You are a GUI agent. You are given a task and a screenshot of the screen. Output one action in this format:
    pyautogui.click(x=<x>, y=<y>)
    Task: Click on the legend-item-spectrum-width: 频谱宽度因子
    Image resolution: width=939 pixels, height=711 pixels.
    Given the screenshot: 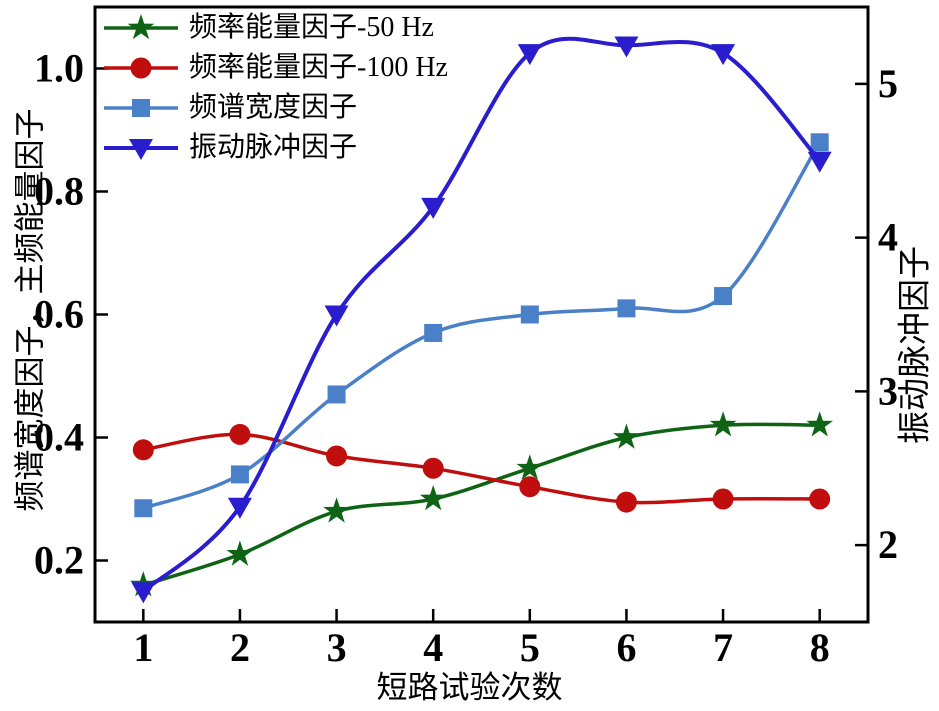 What is the action you would take?
    pyautogui.click(x=274, y=108)
    